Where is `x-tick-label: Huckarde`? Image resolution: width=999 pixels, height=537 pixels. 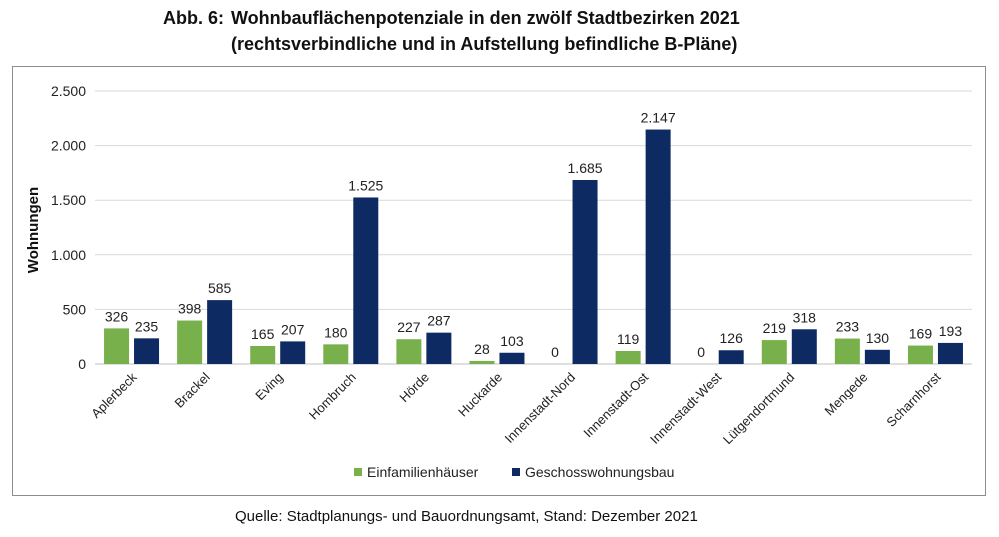 x-tick-label: Huckarde is located at coordinates (480, 395).